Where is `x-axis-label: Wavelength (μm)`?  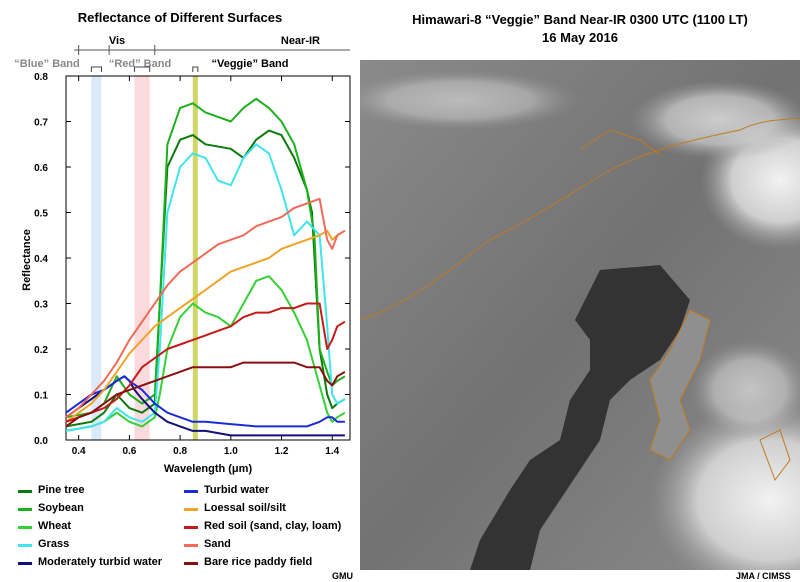
x-axis-label: Wavelength (μm) is located at coordinates (208, 469).